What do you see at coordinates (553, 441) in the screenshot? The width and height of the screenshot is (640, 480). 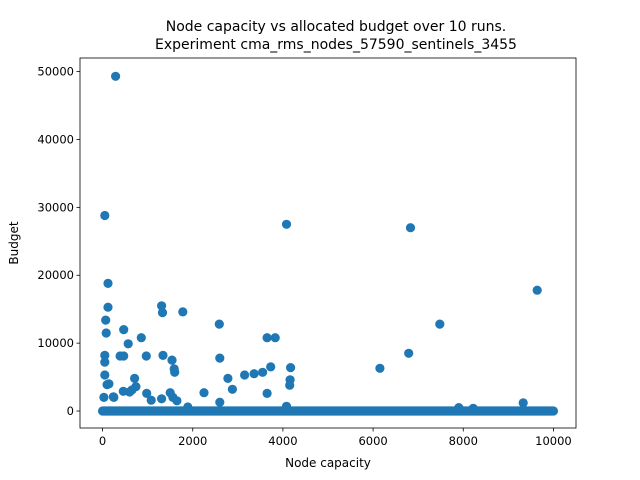 I see `x-tick-label: 10000` at bounding box center [553, 441].